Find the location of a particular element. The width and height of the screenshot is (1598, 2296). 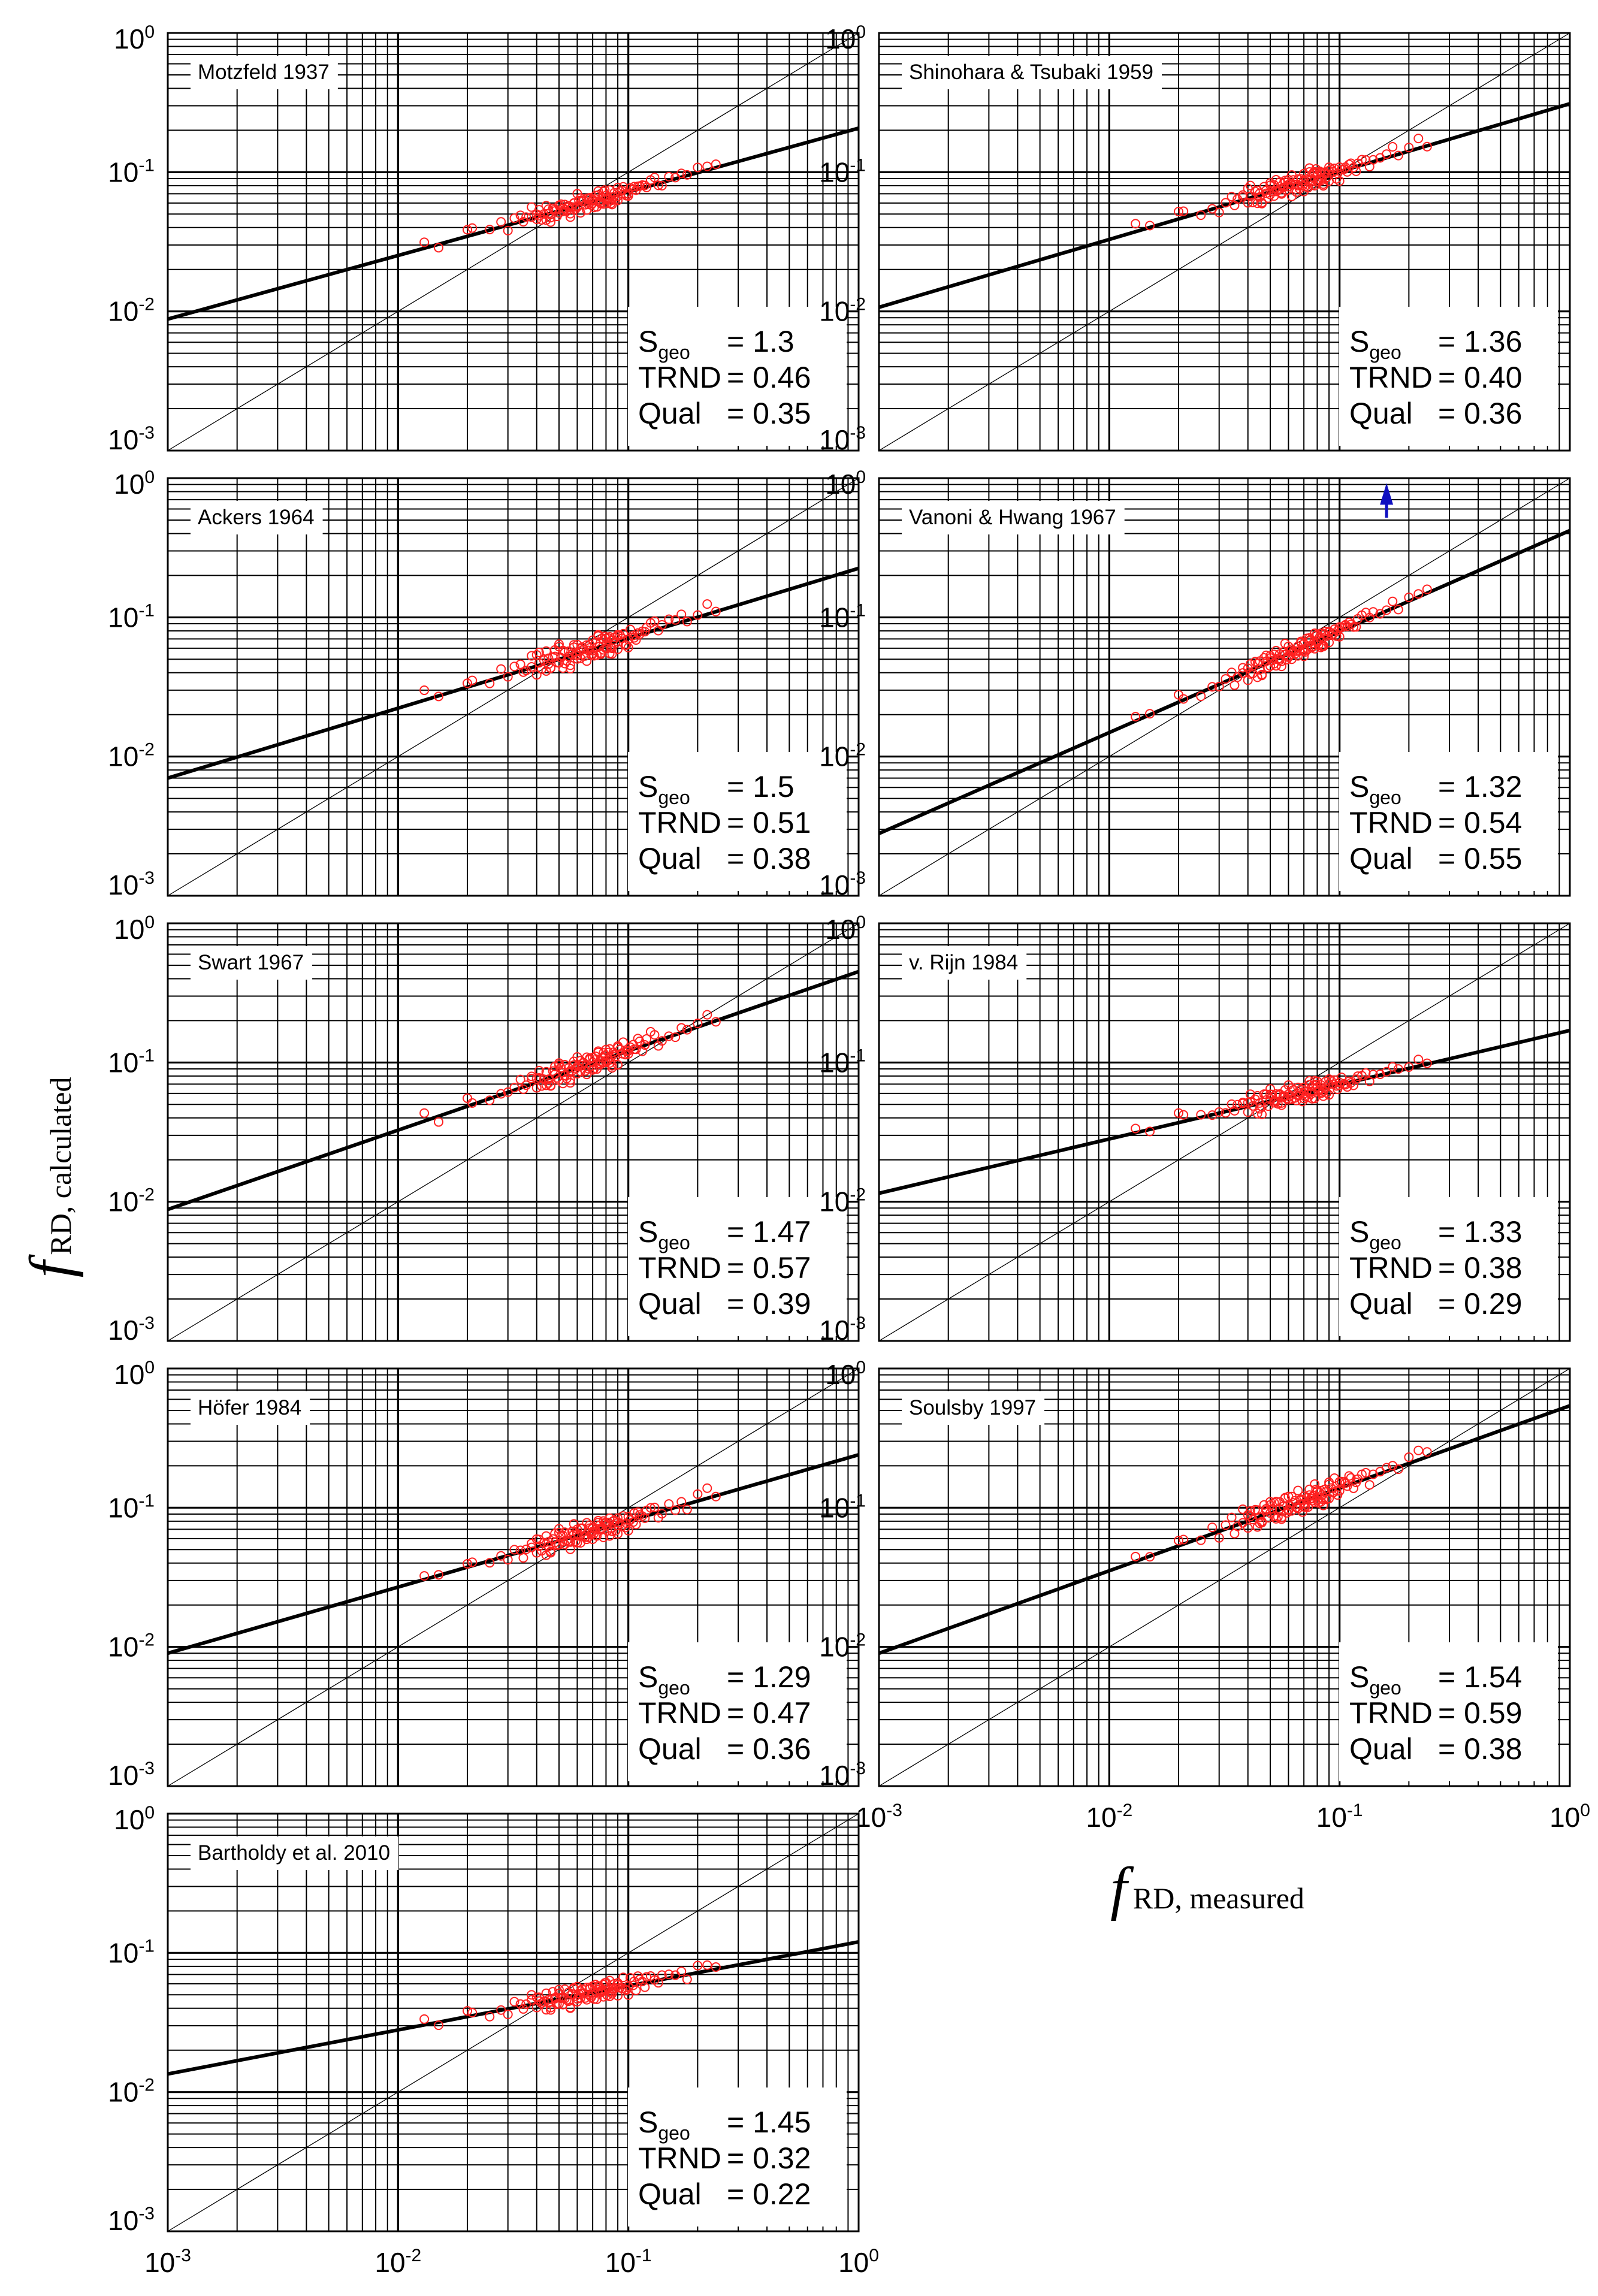

fit-line is located at coordinates (513, 2008).